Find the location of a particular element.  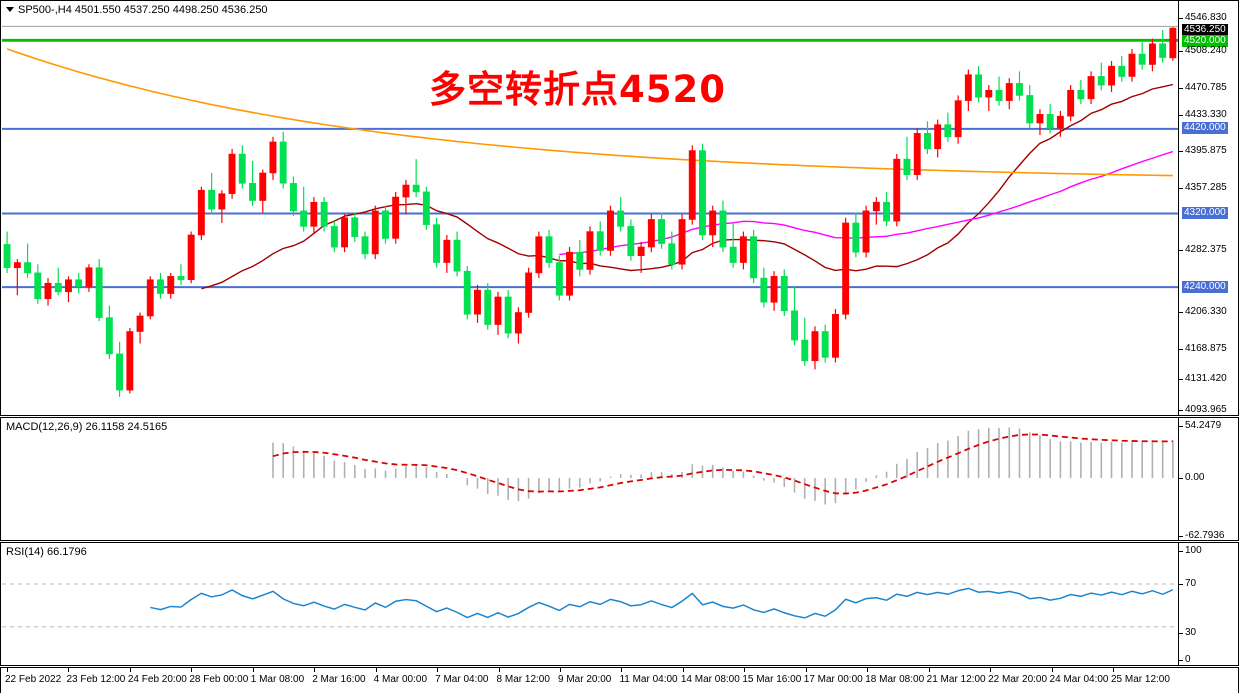

rsi-axis-label: 0 is located at coordinates (1188, 659).